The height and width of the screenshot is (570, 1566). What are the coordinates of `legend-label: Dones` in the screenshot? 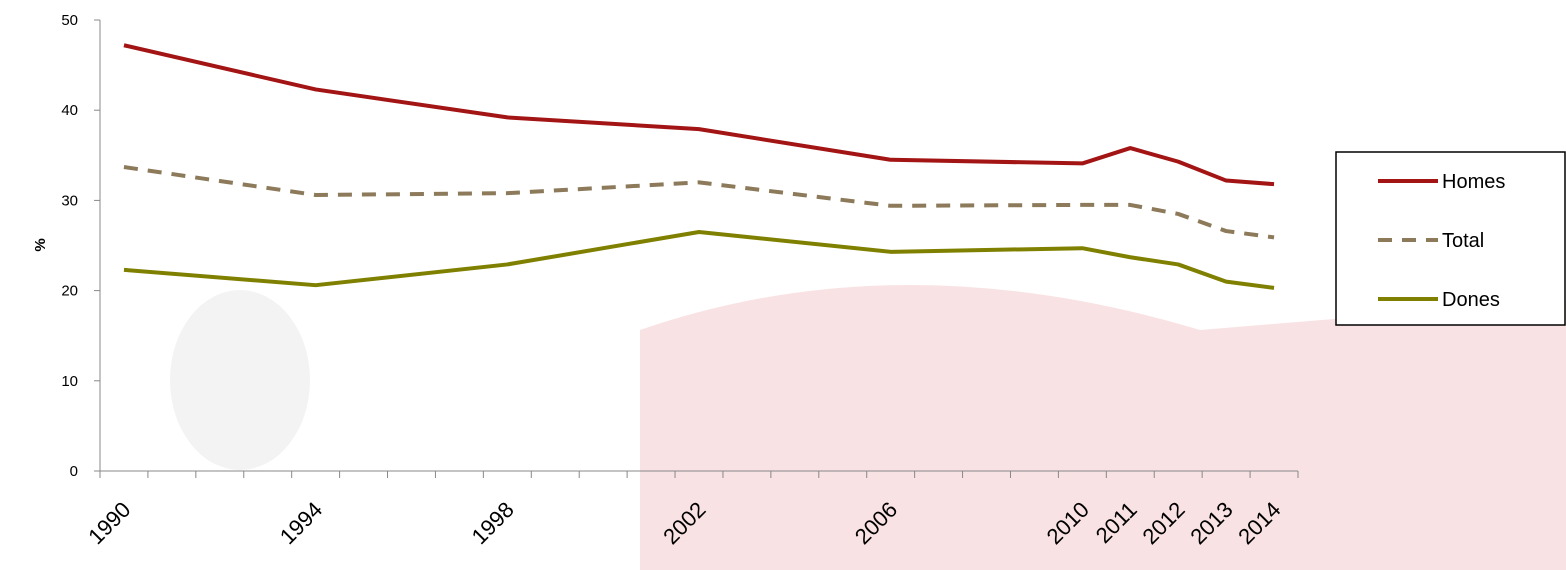 It's located at (1471, 300).